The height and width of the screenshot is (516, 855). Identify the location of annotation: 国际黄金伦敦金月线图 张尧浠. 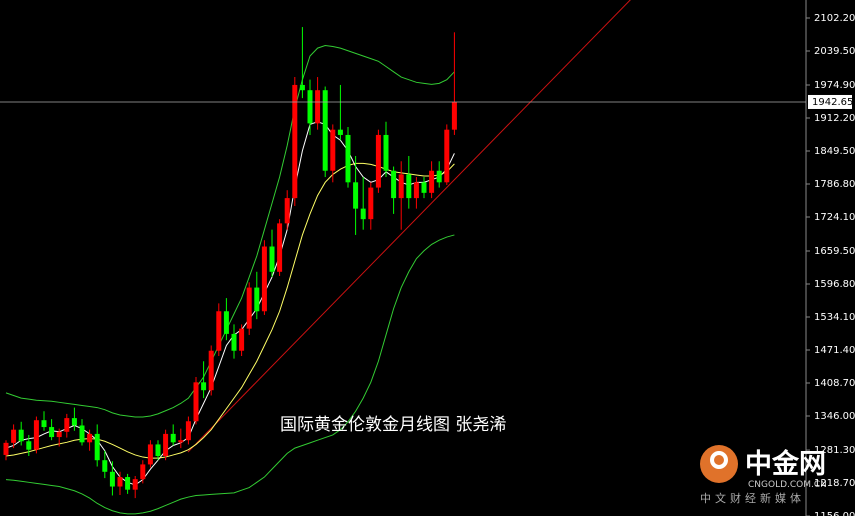
(393, 425).